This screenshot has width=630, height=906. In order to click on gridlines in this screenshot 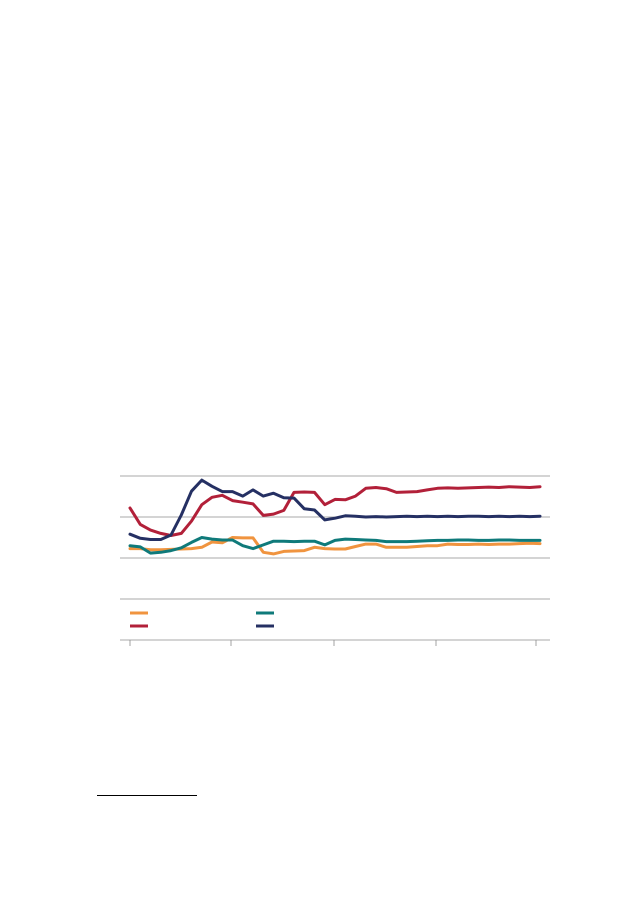, I will do `click(335, 537)`.